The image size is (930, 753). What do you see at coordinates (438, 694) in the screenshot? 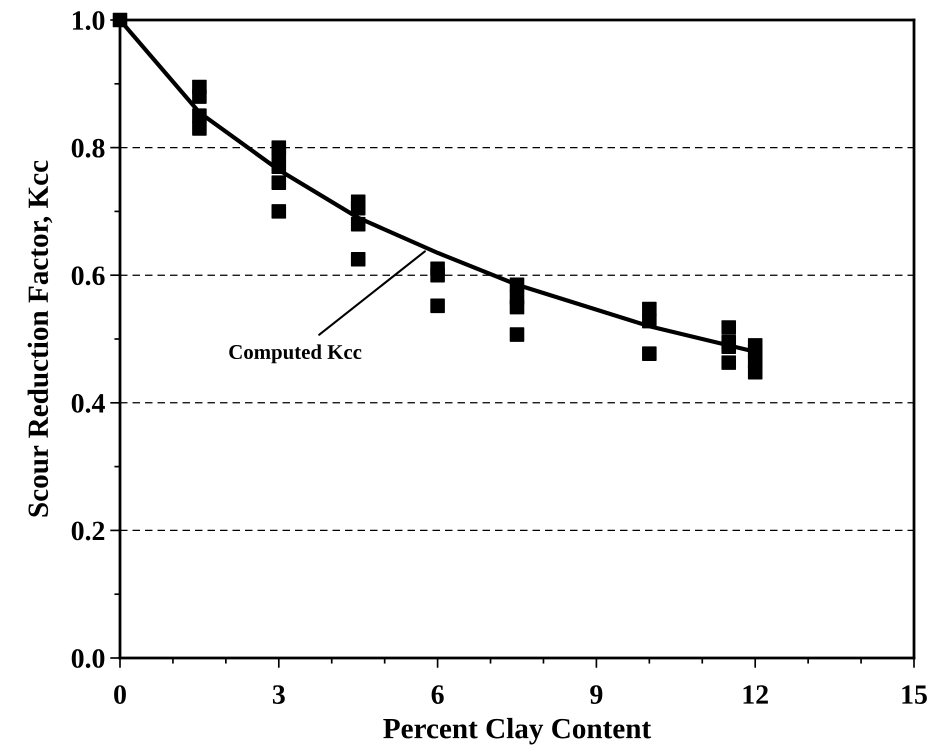
I see `x-tick-label: 6` at bounding box center [438, 694].